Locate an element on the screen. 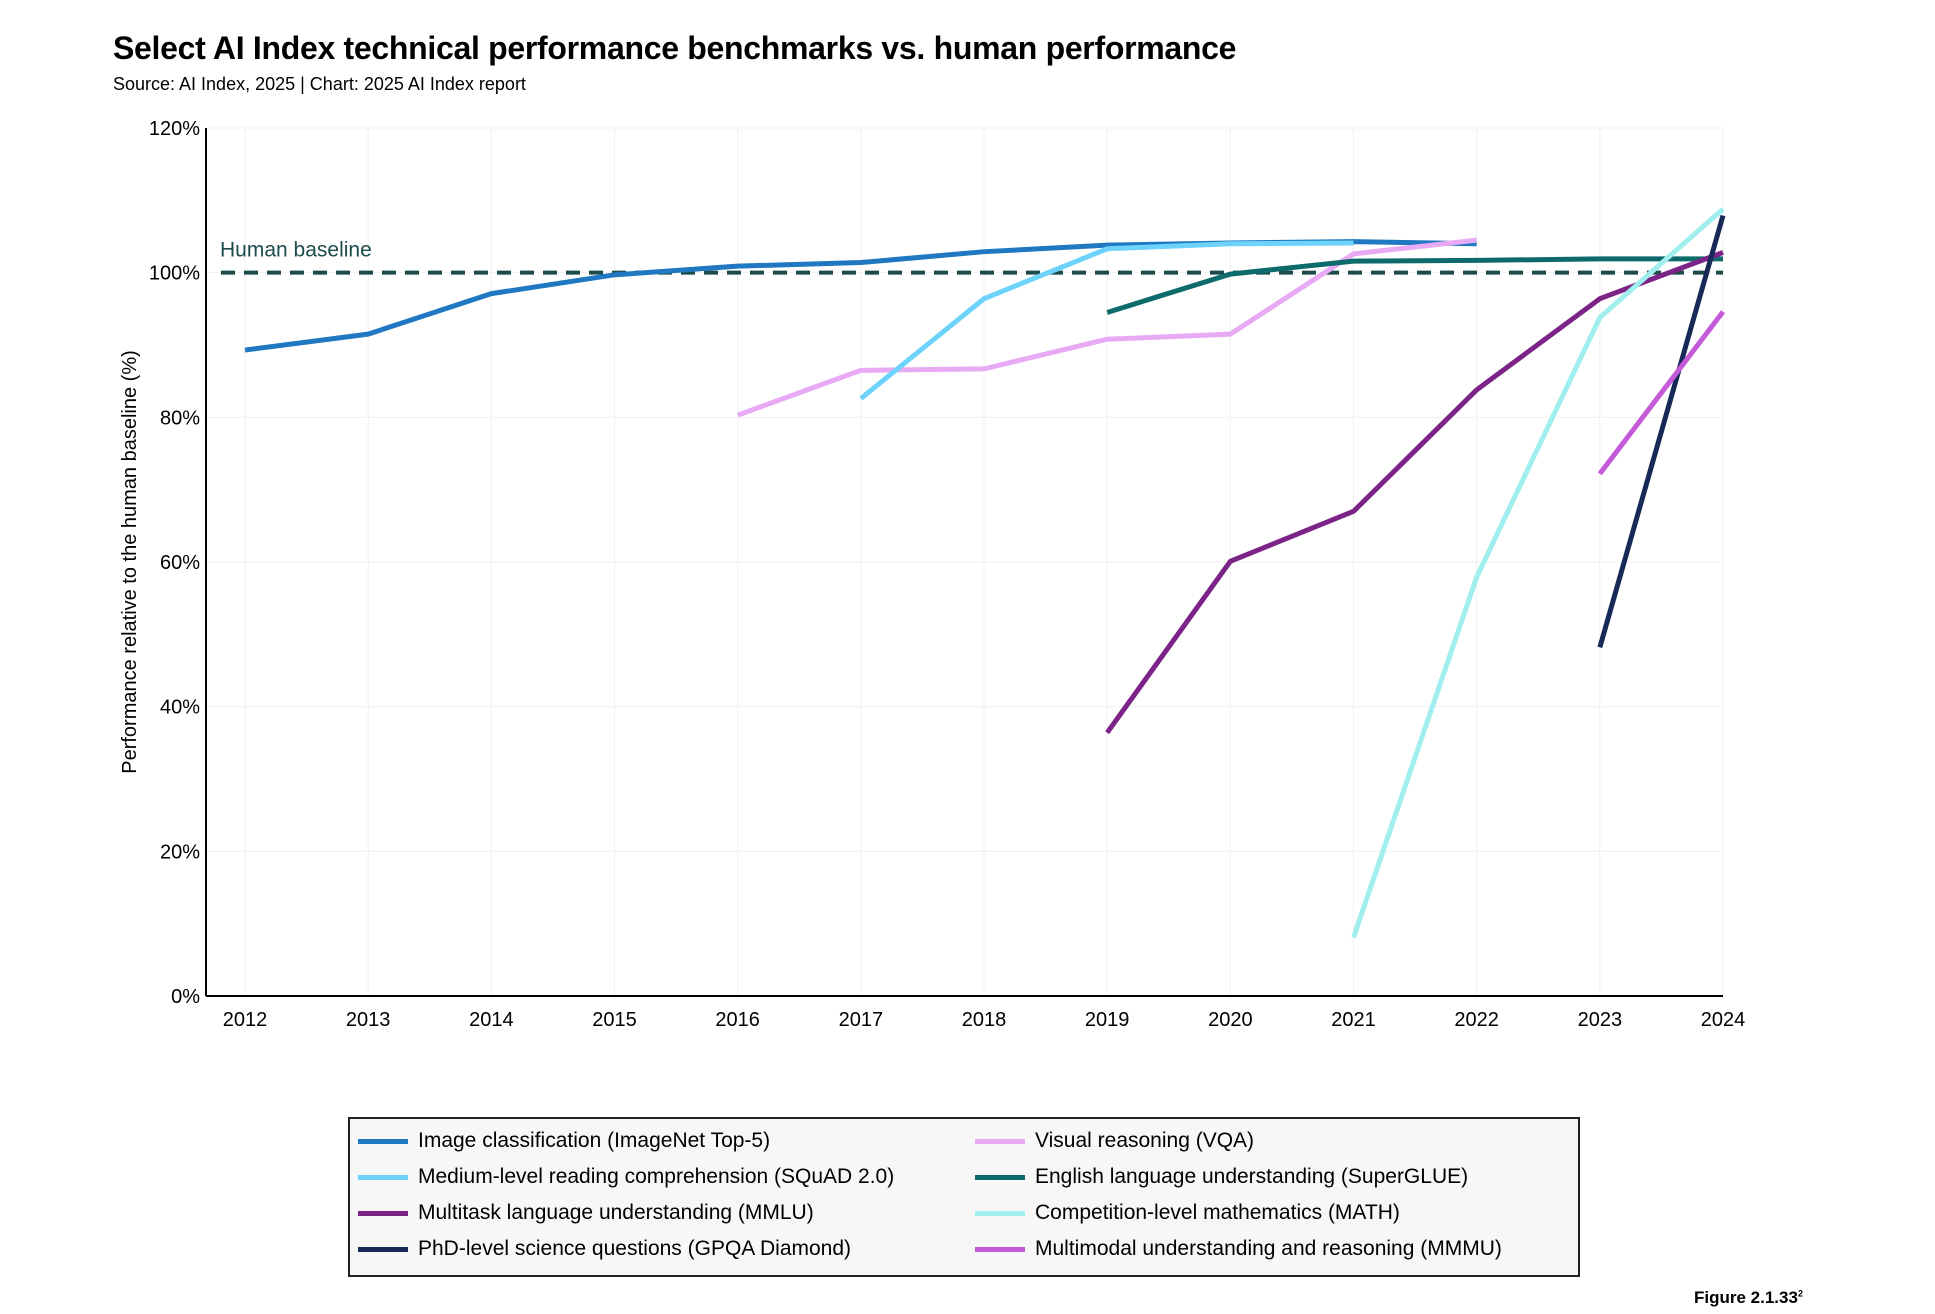 This screenshot has height=1314, width=1935. figure-label-text: Figure 2.1.33 is located at coordinates (1746, 1297).